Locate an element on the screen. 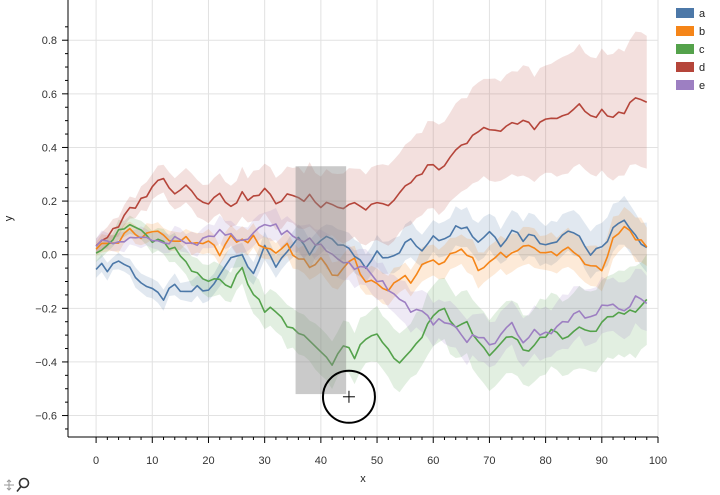 This screenshot has height=495, width=720. legend-label: b is located at coordinates (702, 32).